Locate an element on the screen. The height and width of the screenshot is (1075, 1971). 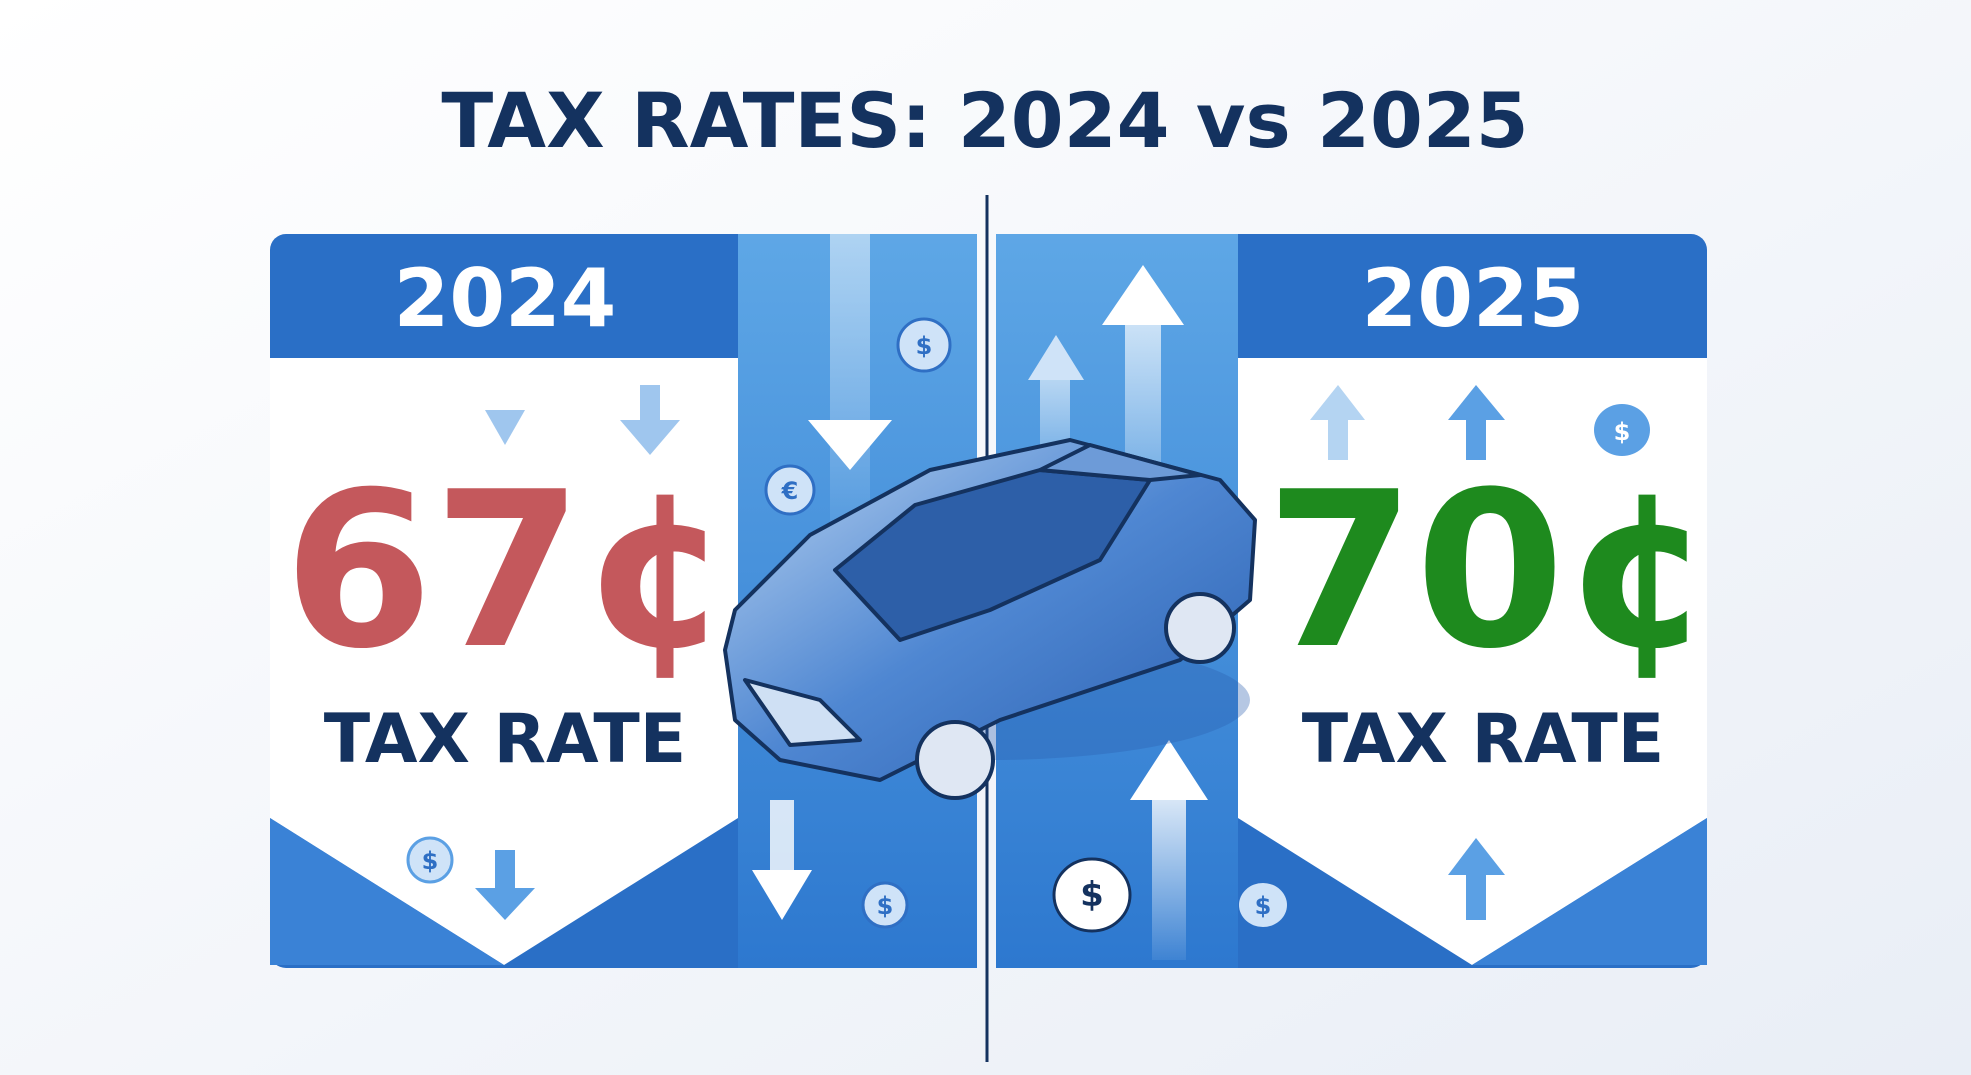
rate: 67¢ is located at coordinates (508, 570).